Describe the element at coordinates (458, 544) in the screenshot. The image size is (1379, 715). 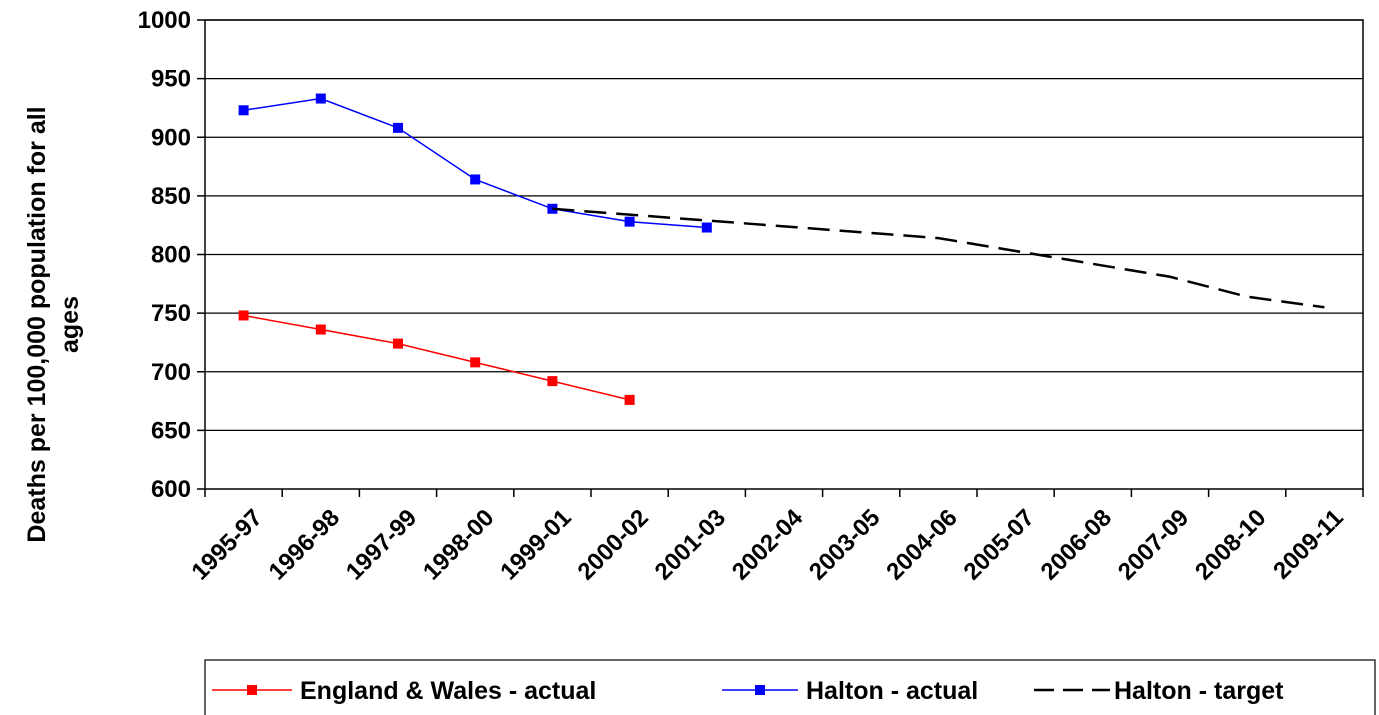
I see `x-tick-label-1998-00: 1998-00` at that location.